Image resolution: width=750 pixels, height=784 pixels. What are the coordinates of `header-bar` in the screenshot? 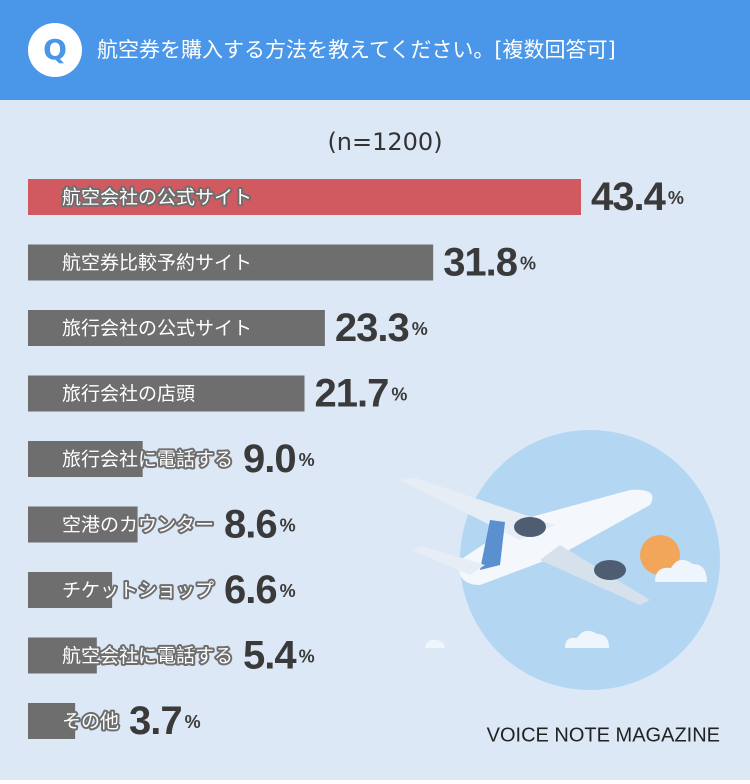 It's located at (375, 50).